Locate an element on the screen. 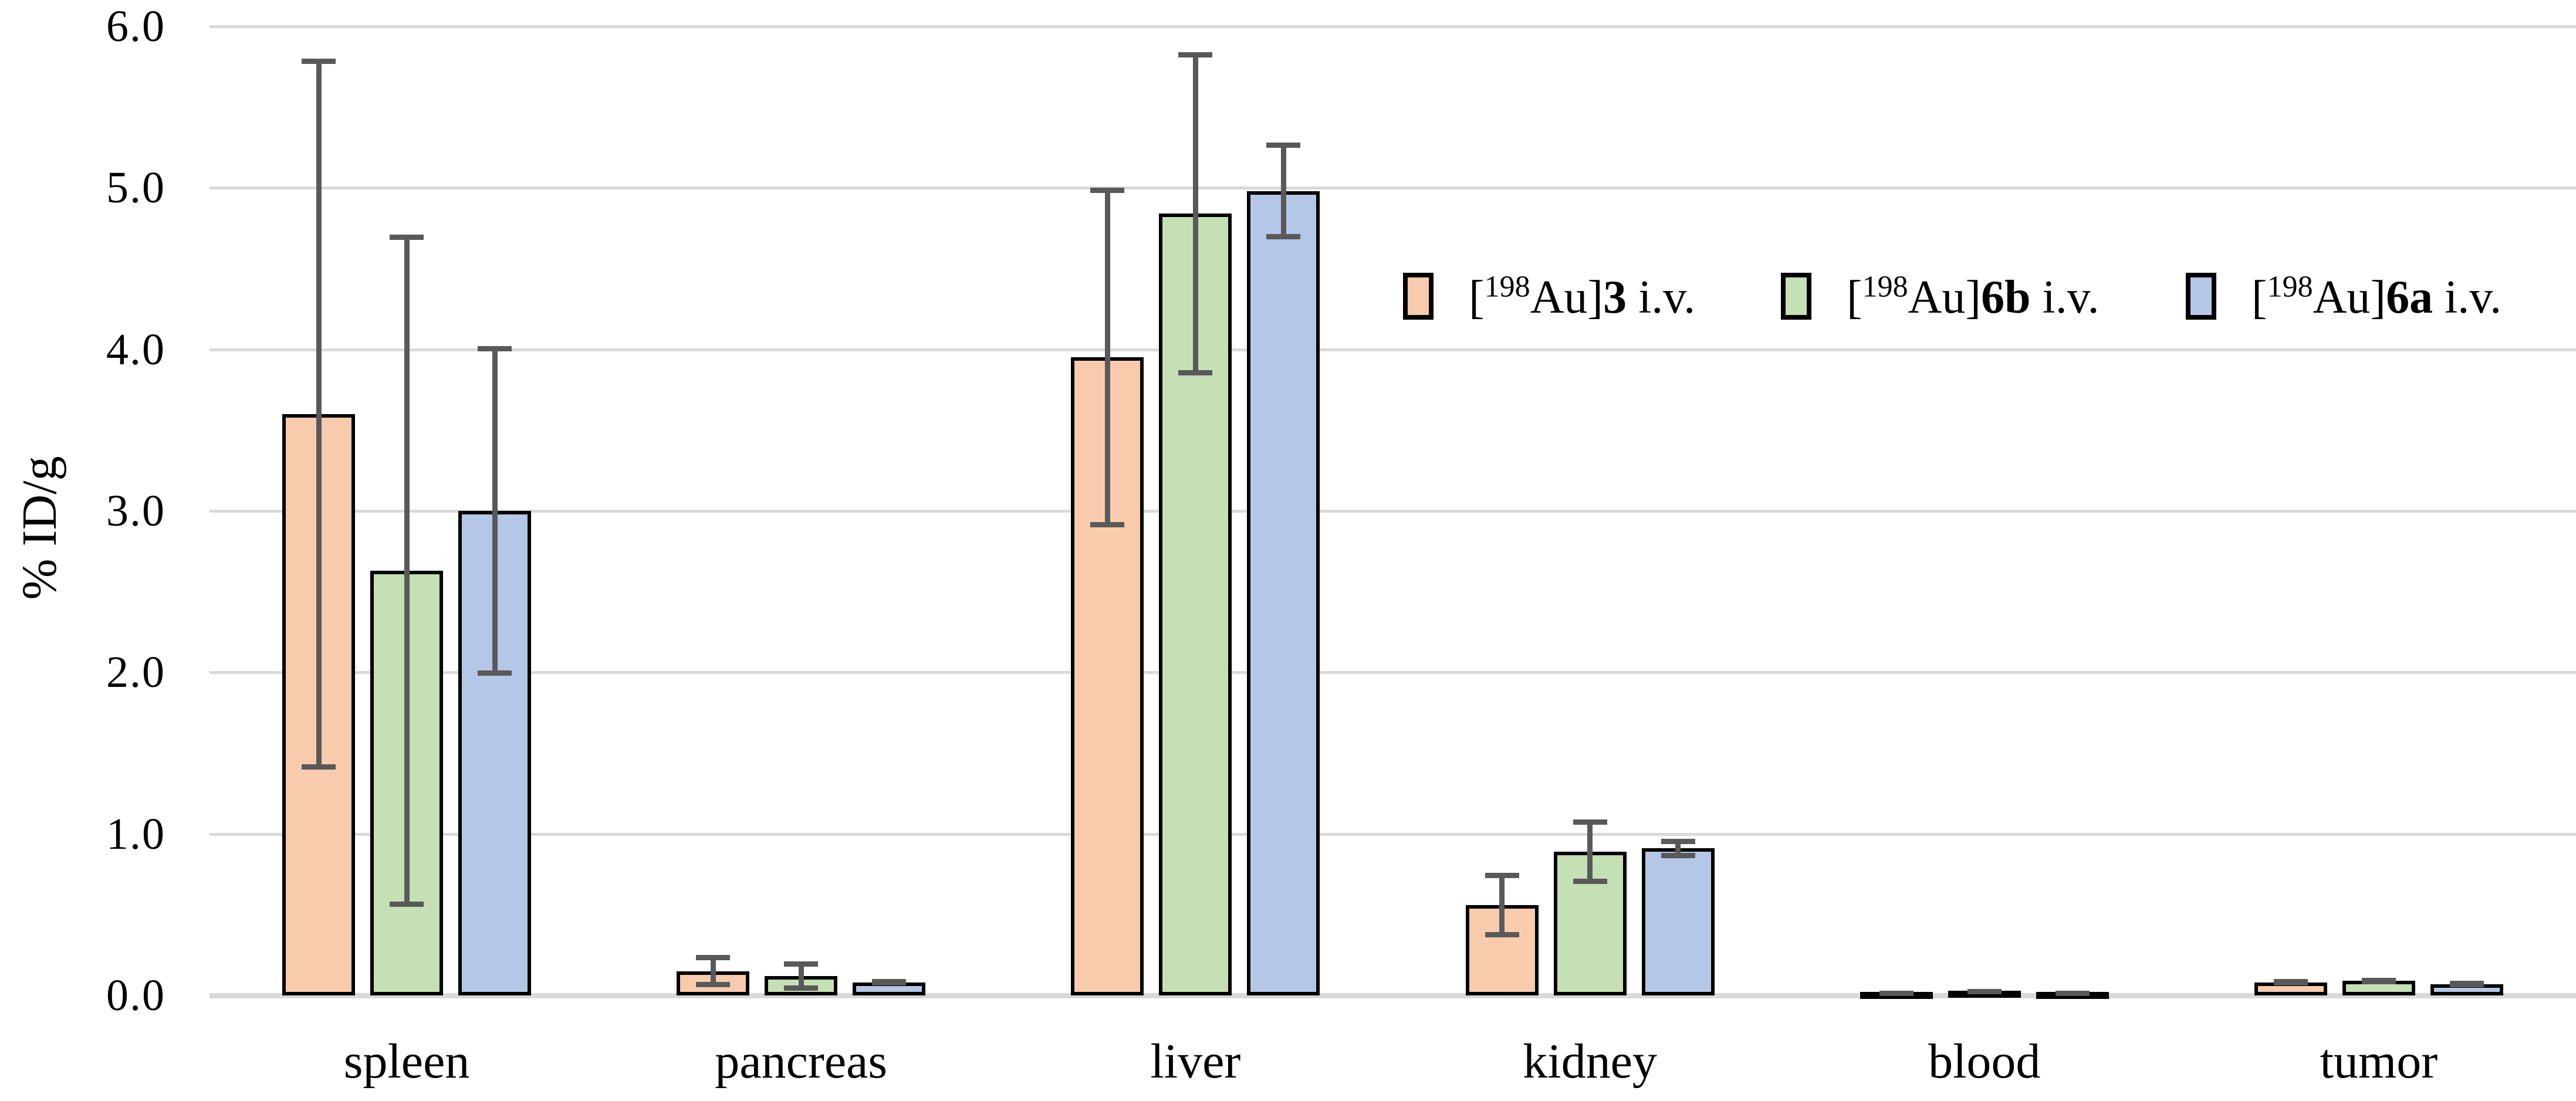 This screenshot has width=2576, height=1101. gridline-2.0 is located at coordinates (1392, 673).